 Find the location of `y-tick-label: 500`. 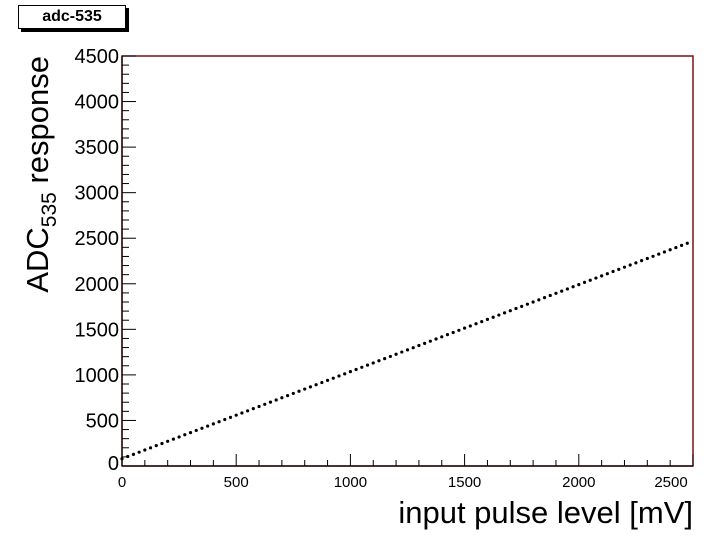

y-tick-label: 500 is located at coordinates (102, 421).